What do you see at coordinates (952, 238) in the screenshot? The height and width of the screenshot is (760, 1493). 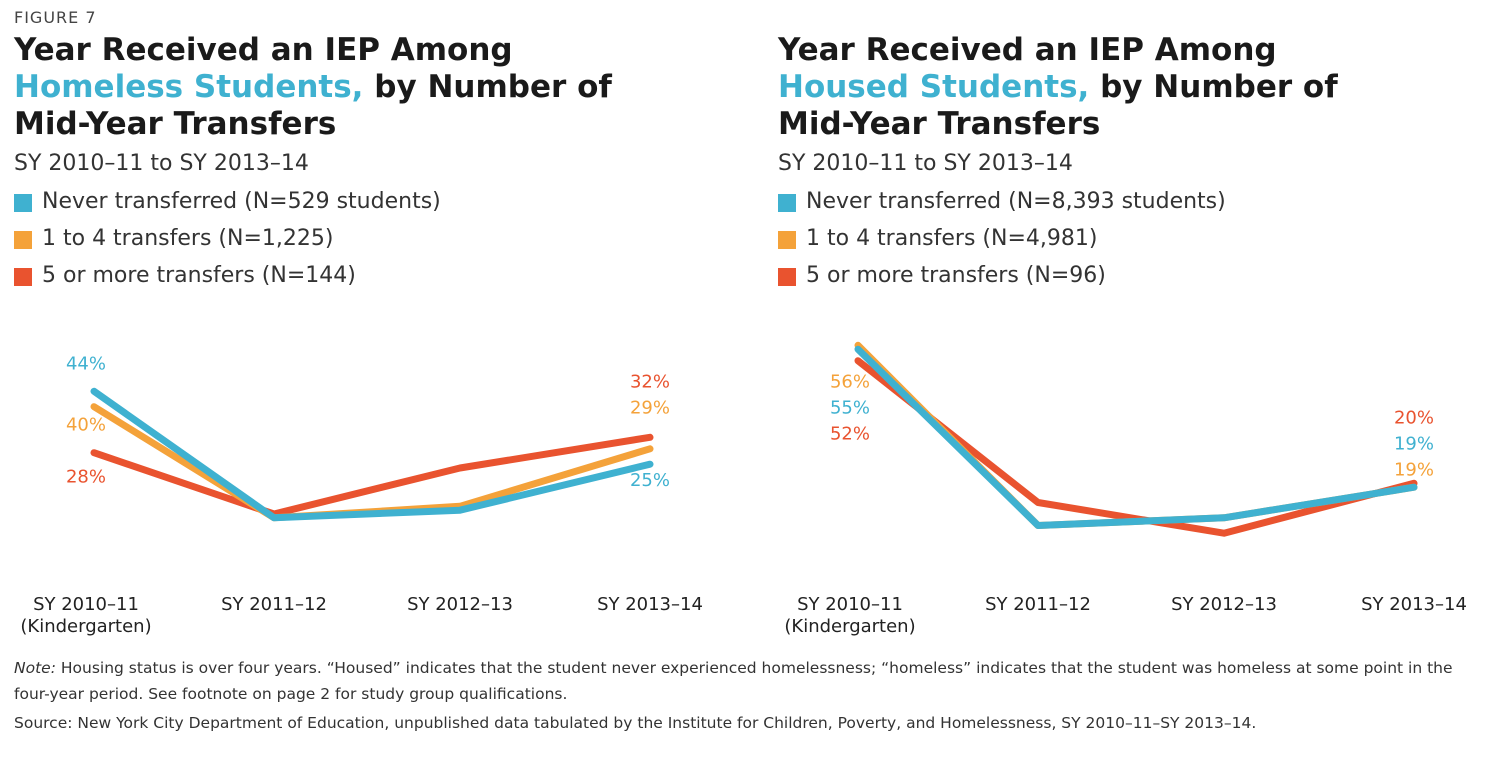 I see `legend-label: 1 to 4 transfers (N=4,981)` at bounding box center [952, 238].